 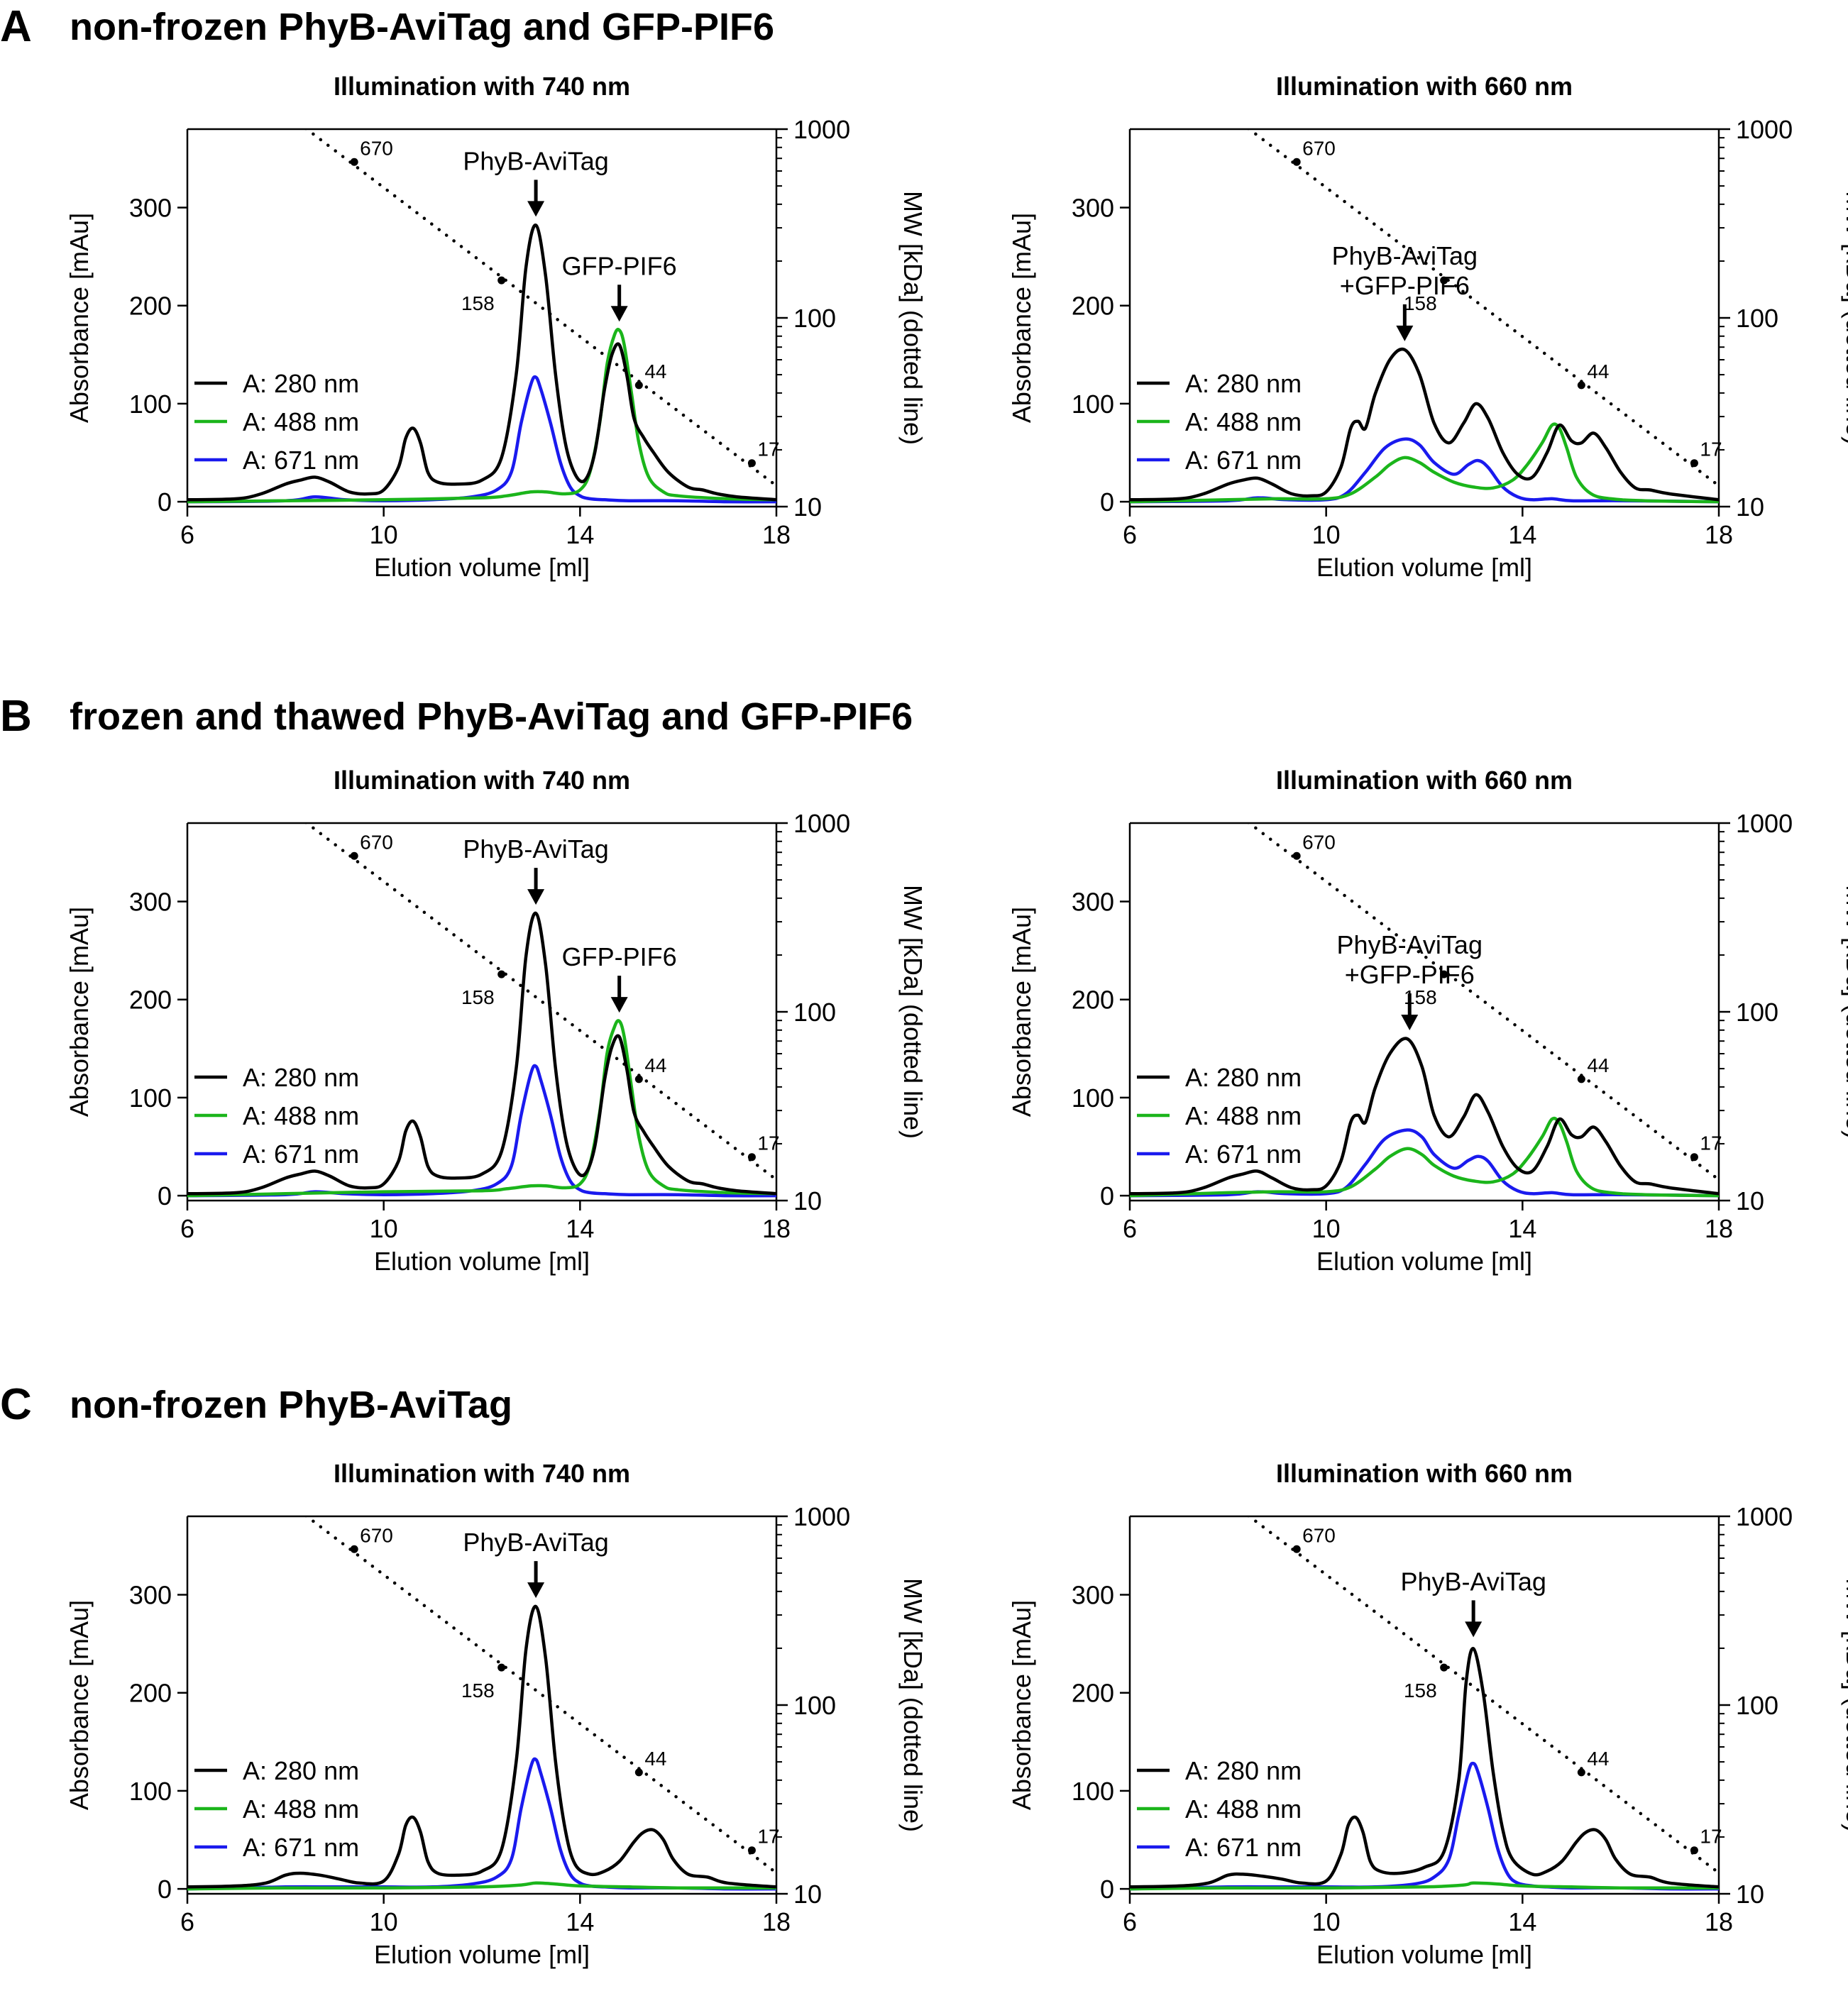 What do you see at coordinates (1425, 1768) in the screenshot?
I see `series-line-280nm` at bounding box center [1425, 1768].